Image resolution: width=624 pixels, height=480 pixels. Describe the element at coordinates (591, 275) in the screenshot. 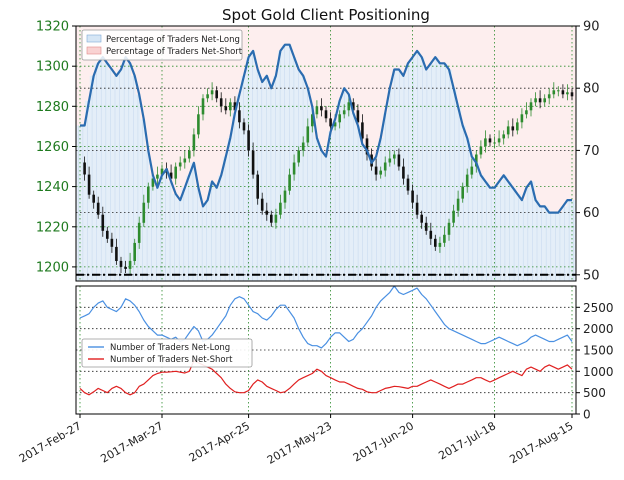

I see `percentage-tick-label: 50` at that location.